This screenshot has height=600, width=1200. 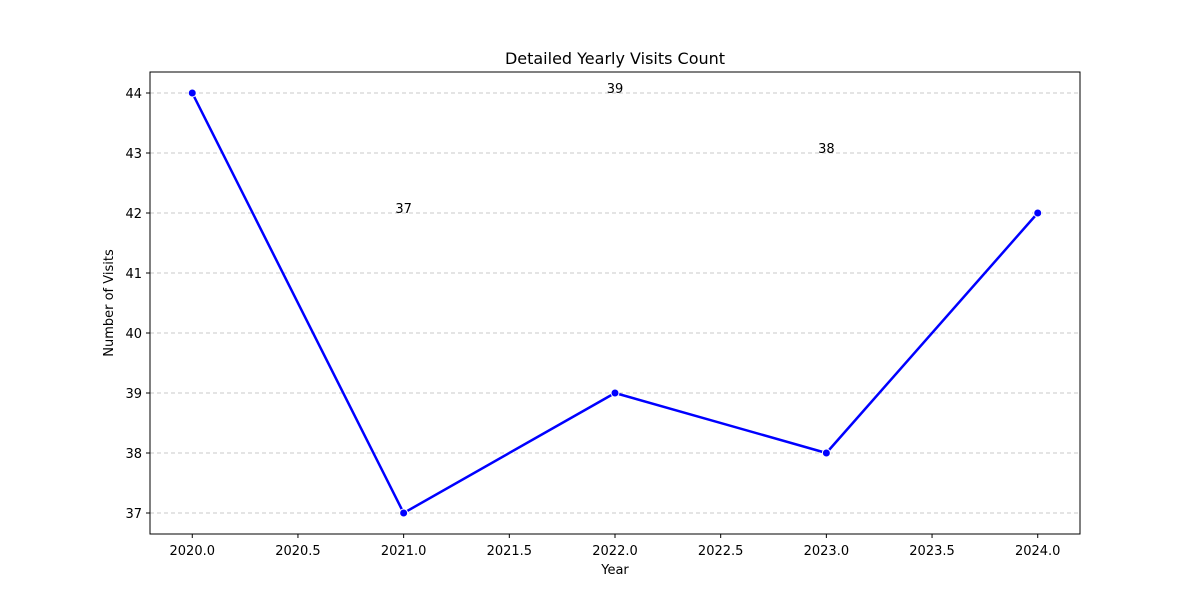 What do you see at coordinates (133, 214) in the screenshot?
I see `y-tick-label: 42` at bounding box center [133, 214].